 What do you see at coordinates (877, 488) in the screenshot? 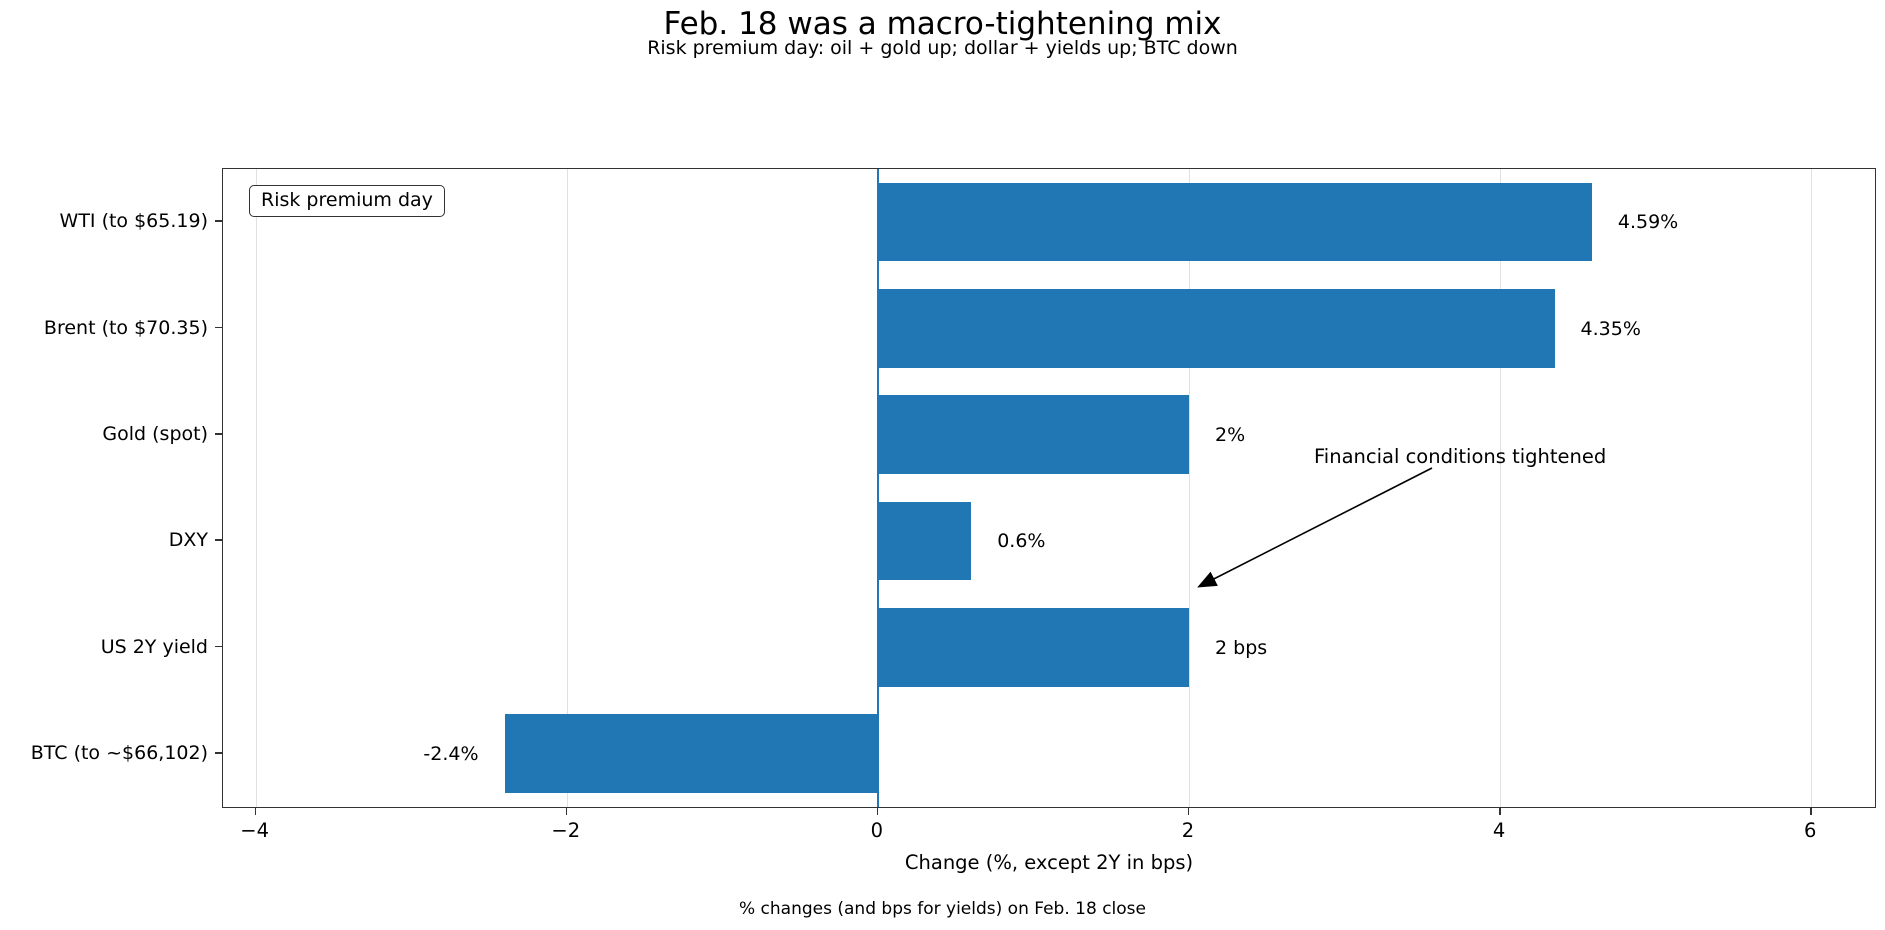
I see `zero-line` at bounding box center [877, 488].